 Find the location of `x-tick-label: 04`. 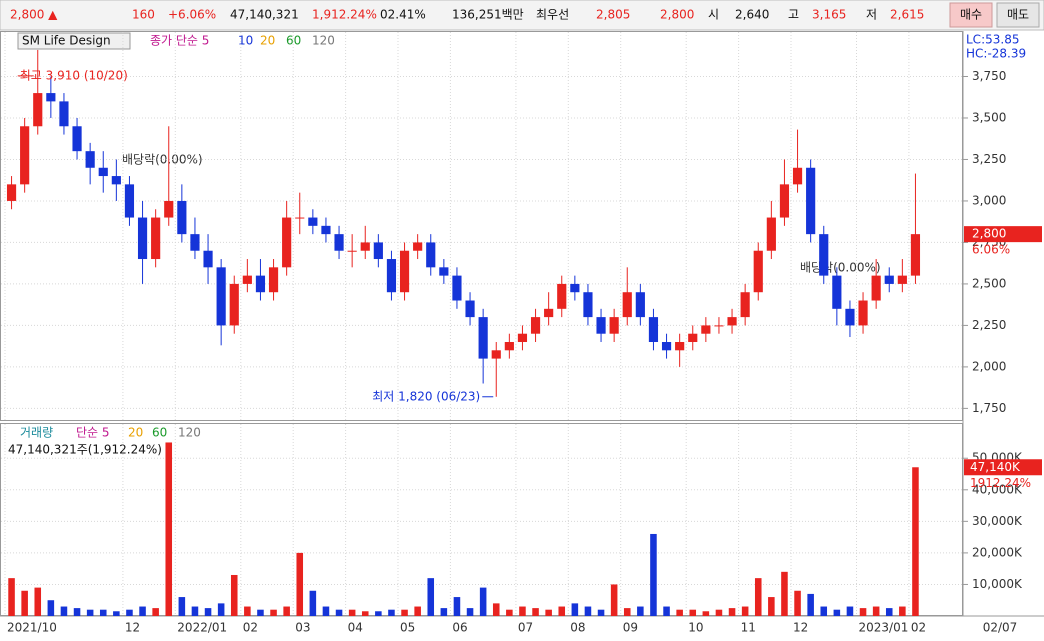

x-tick-label: 04 is located at coordinates (355, 628).